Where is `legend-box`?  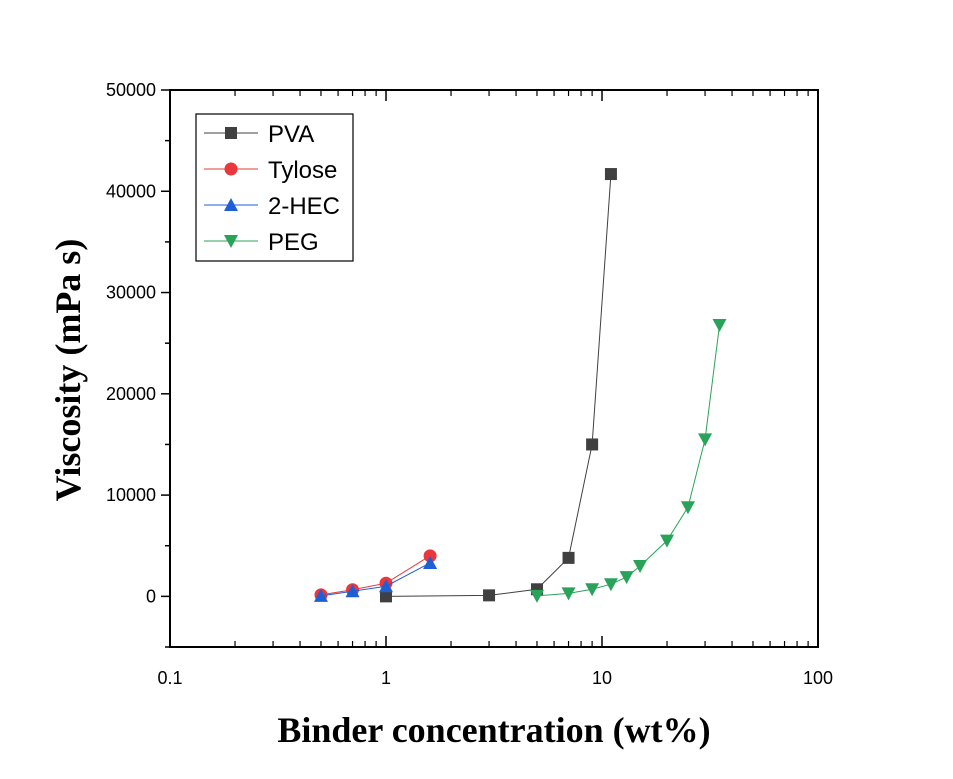 legend-box is located at coordinates (274, 187).